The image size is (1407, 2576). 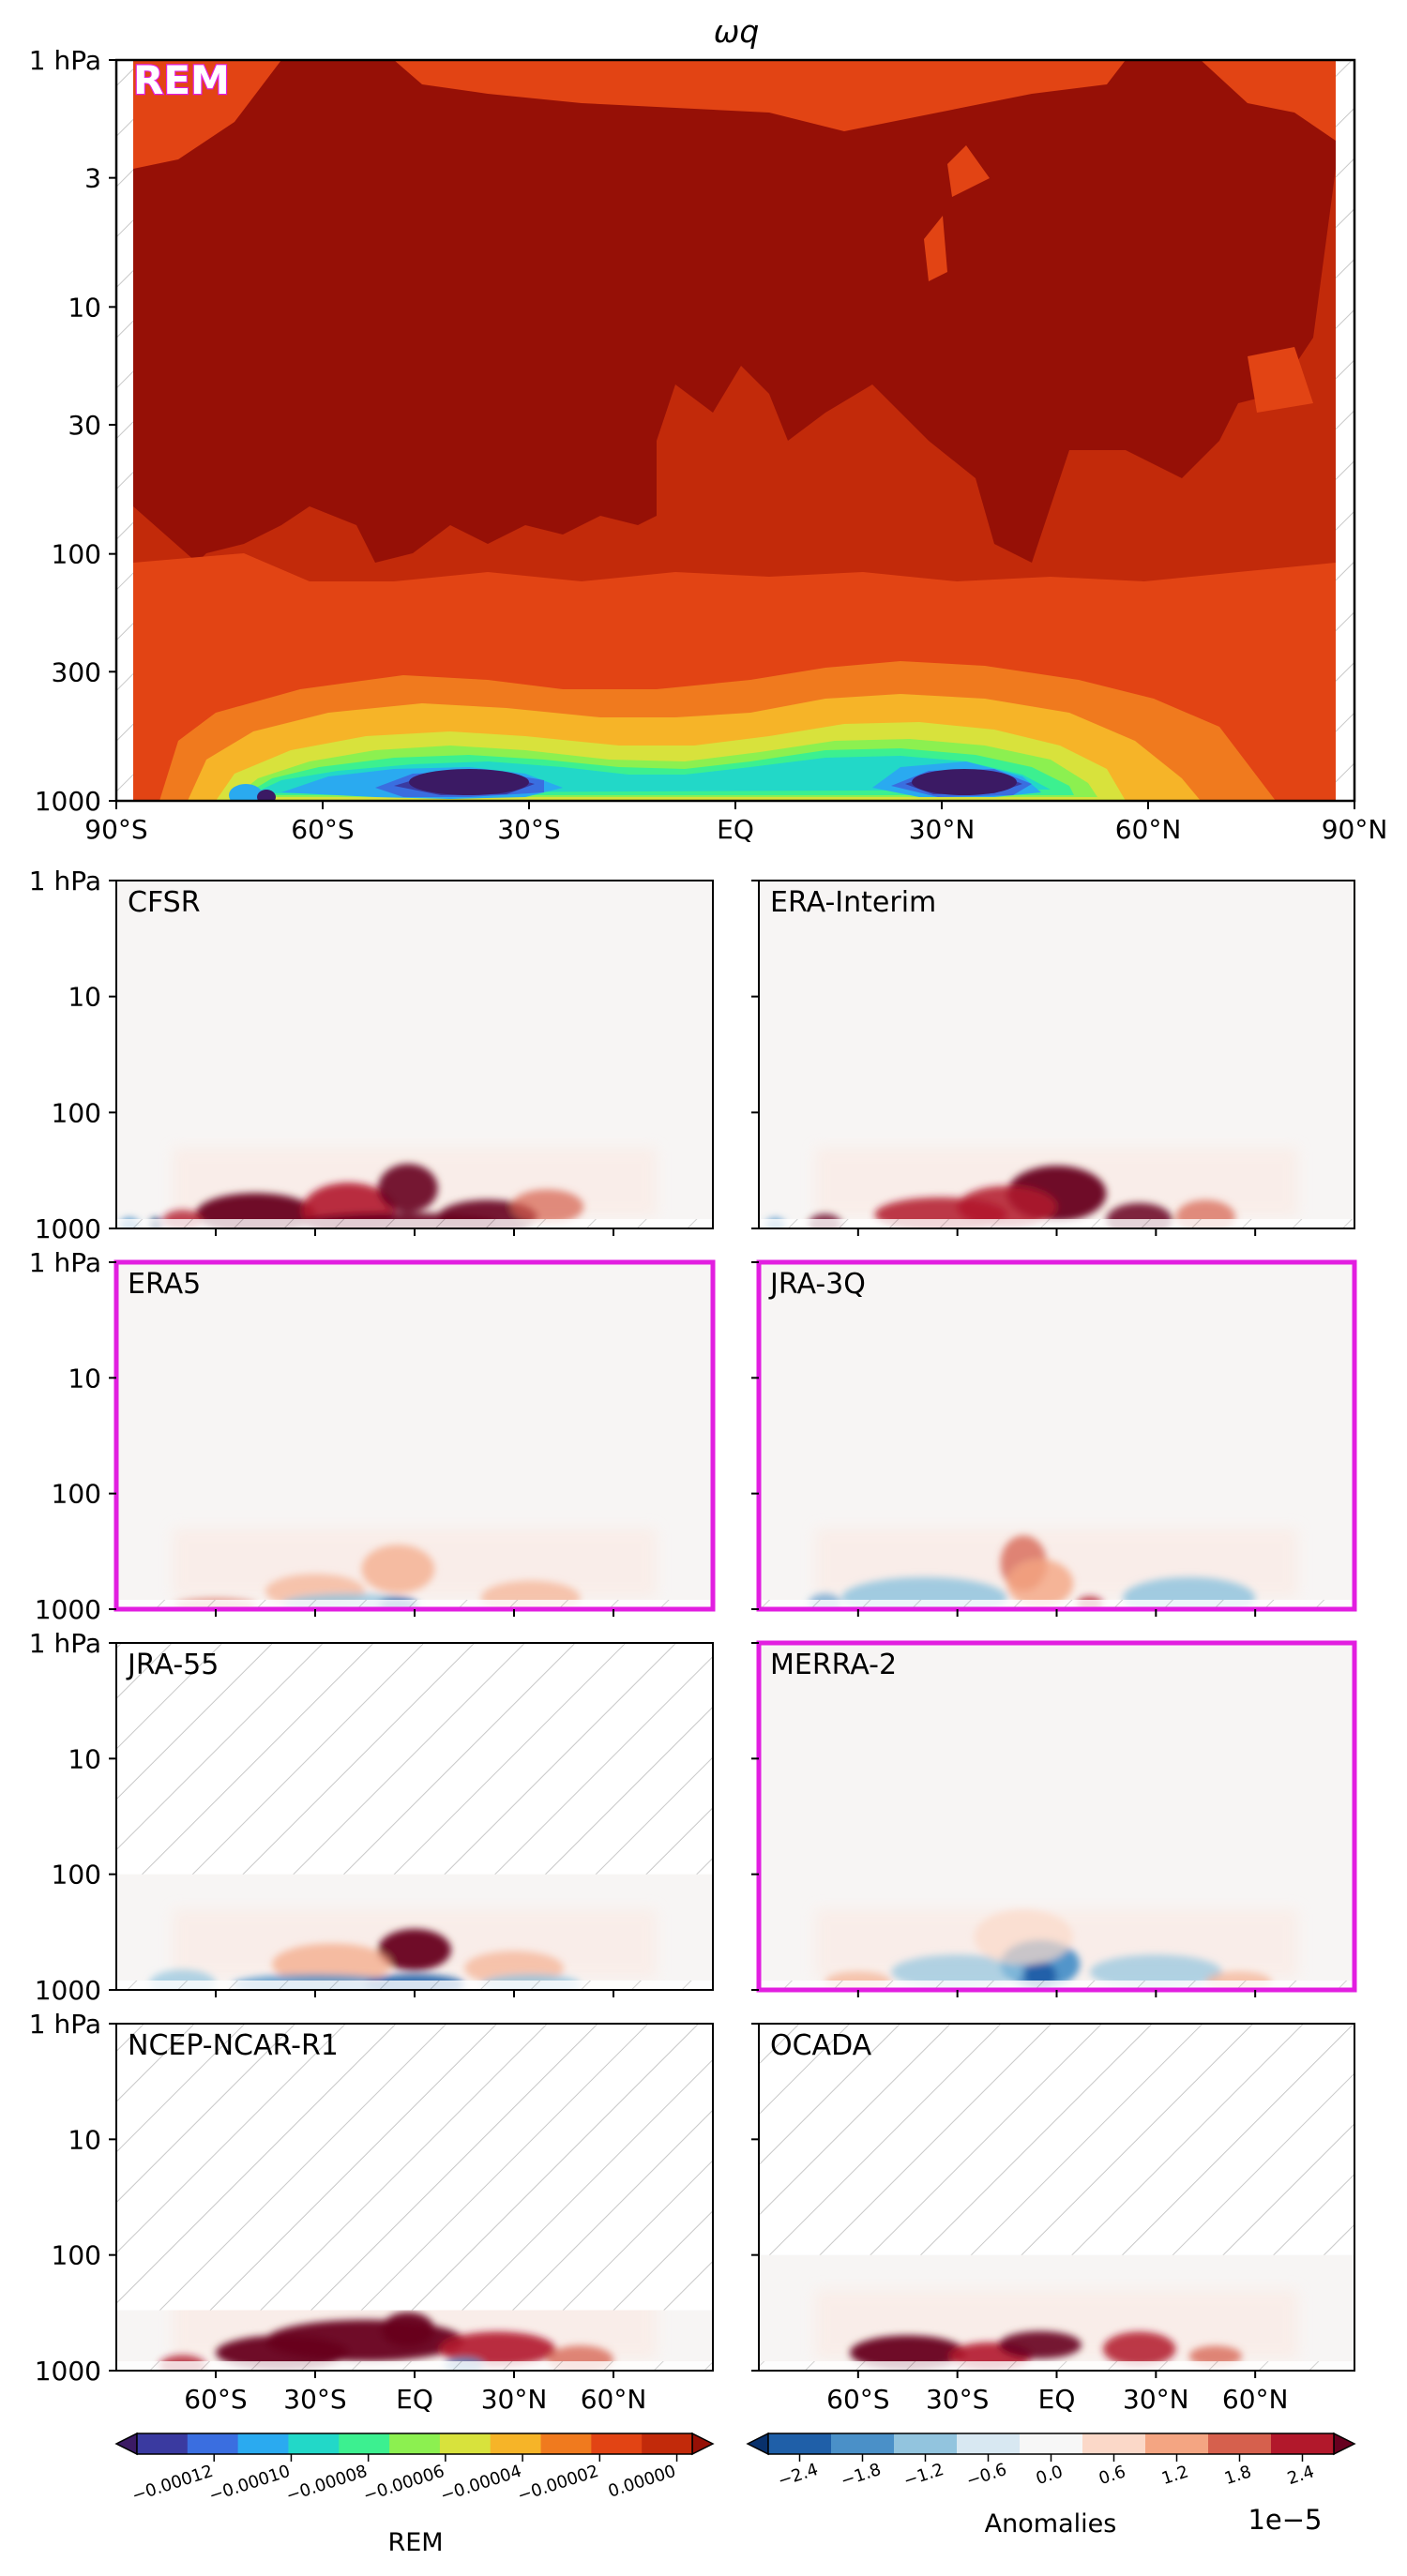 I want to click on rem-label: REM, so click(x=181, y=80).